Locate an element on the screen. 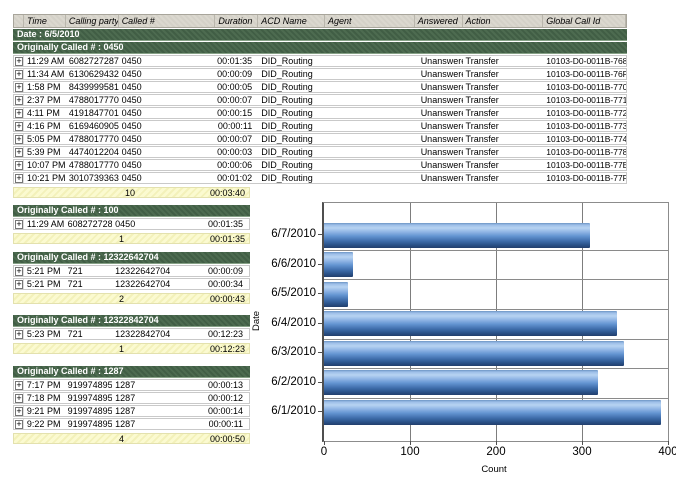 Image resolution: width=676 pixels, height=485 pixels. chart-x-axis-title: Count is located at coordinates (494, 469).